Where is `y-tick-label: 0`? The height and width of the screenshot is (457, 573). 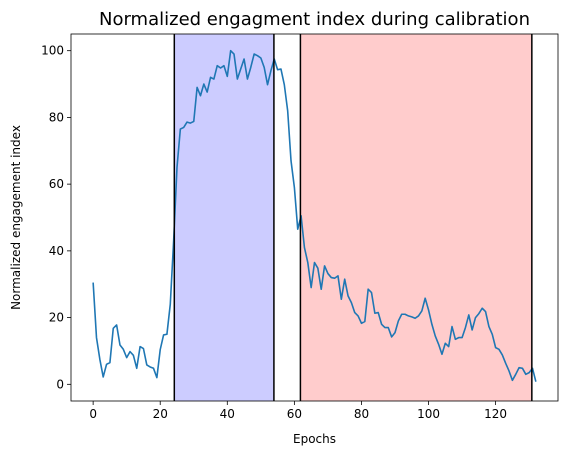
y-tick-label: 0 is located at coordinates (60, 384).